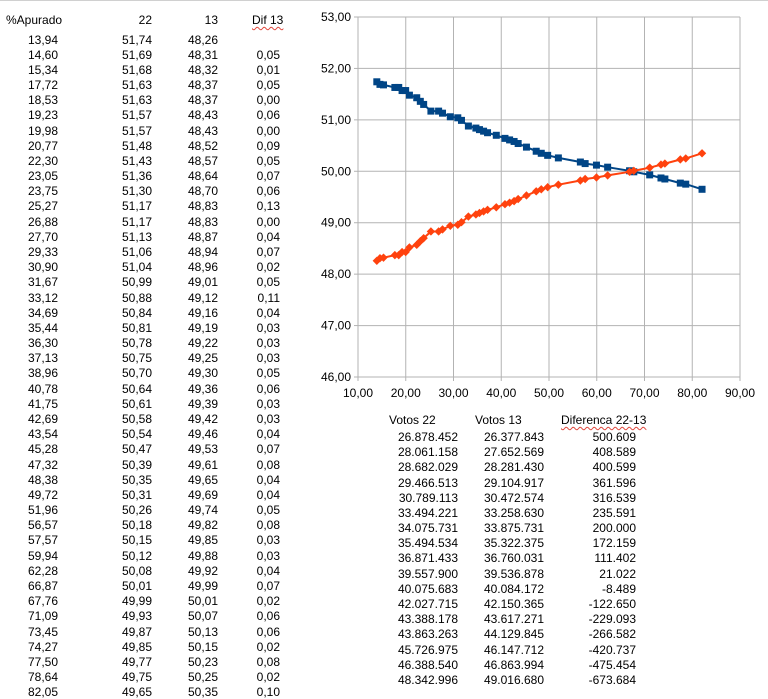  I want to click on cell-13: 48,94, so click(202, 252).